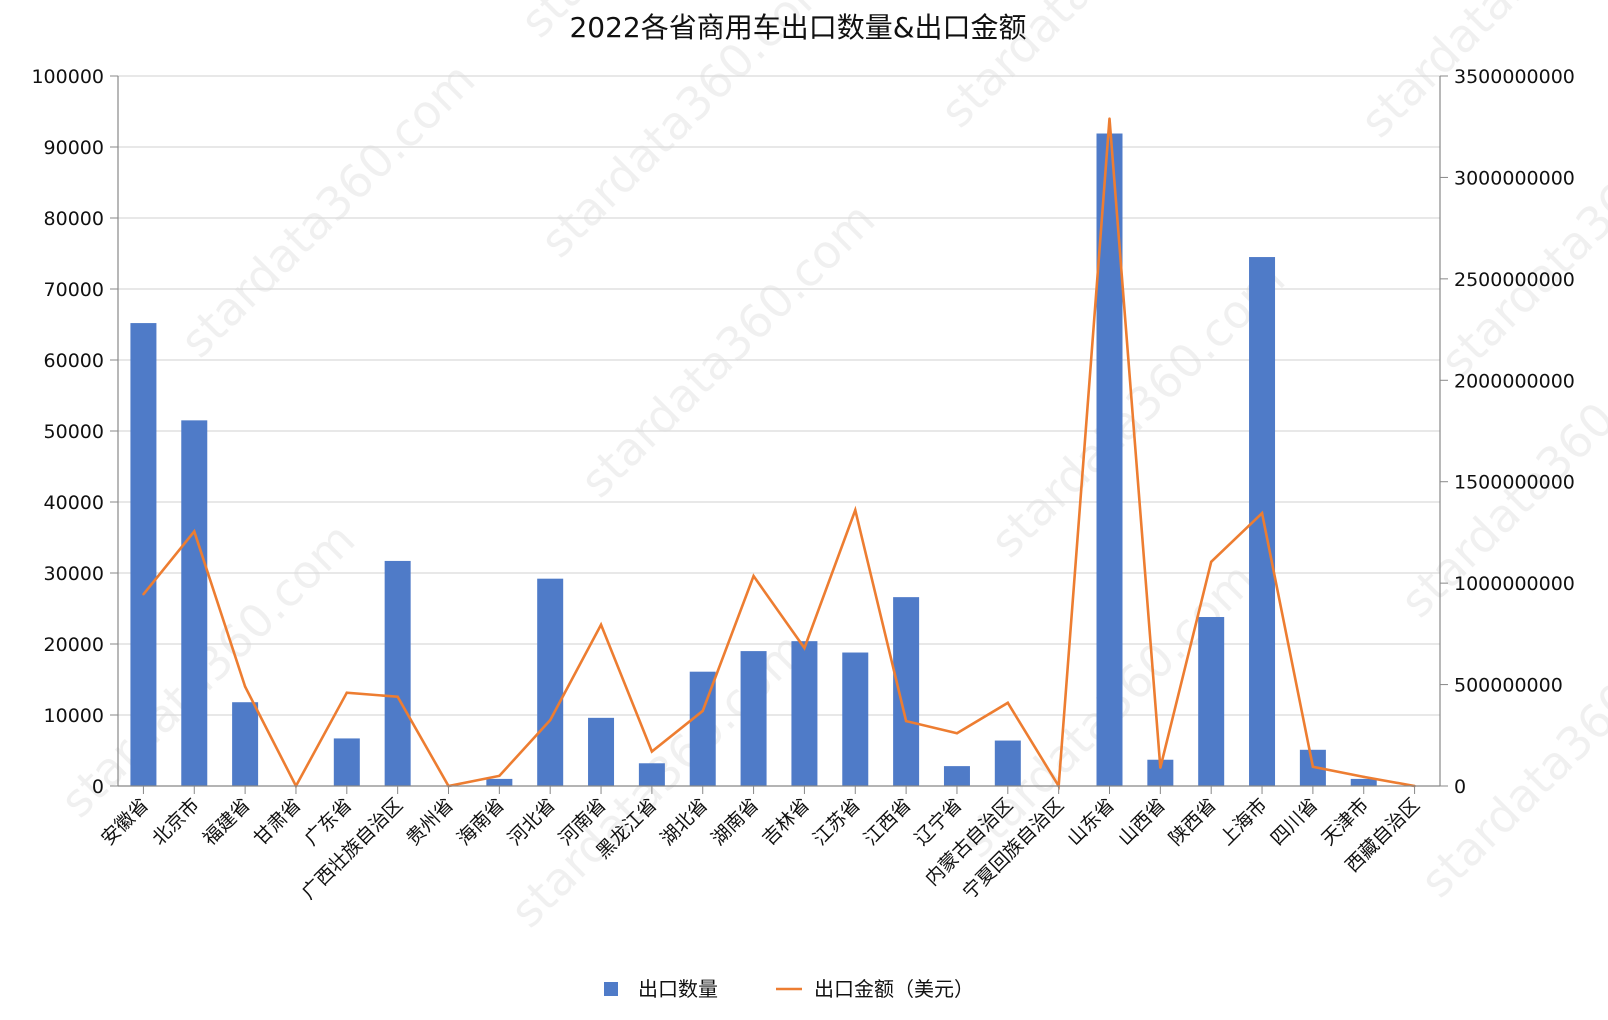 This screenshot has height=1020, width=1608. What do you see at coordinates (278, 822) in the screenshot?
I see `x-tick-label: 甘肃省` at bounding box center [278, 822].